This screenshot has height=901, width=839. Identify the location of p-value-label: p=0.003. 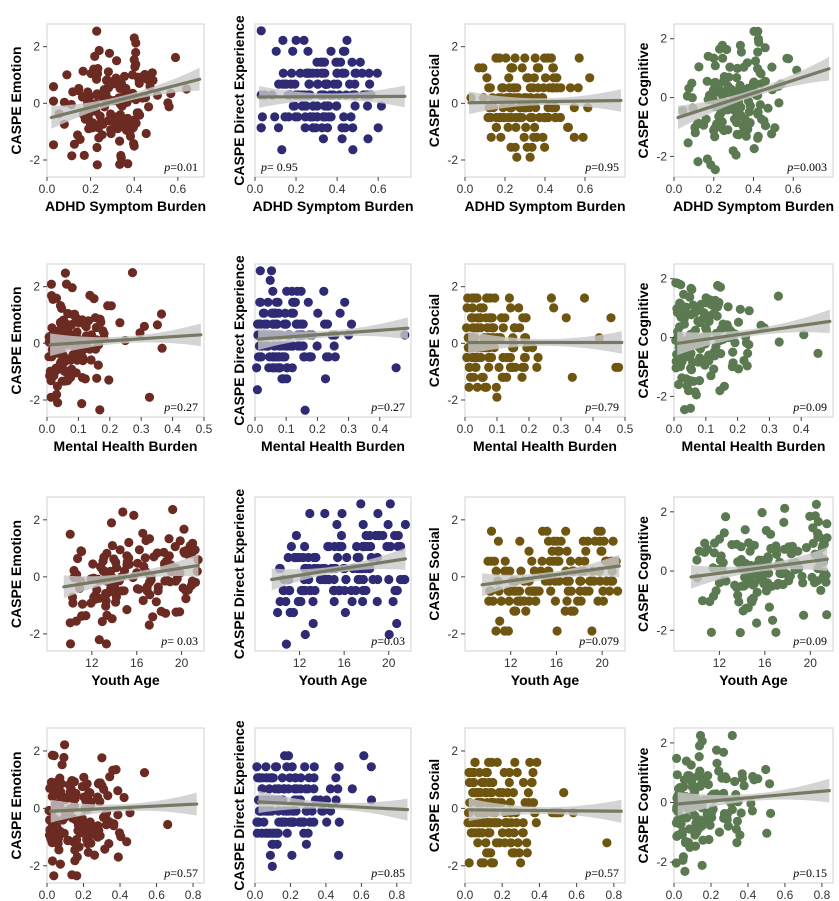
(806, 167).